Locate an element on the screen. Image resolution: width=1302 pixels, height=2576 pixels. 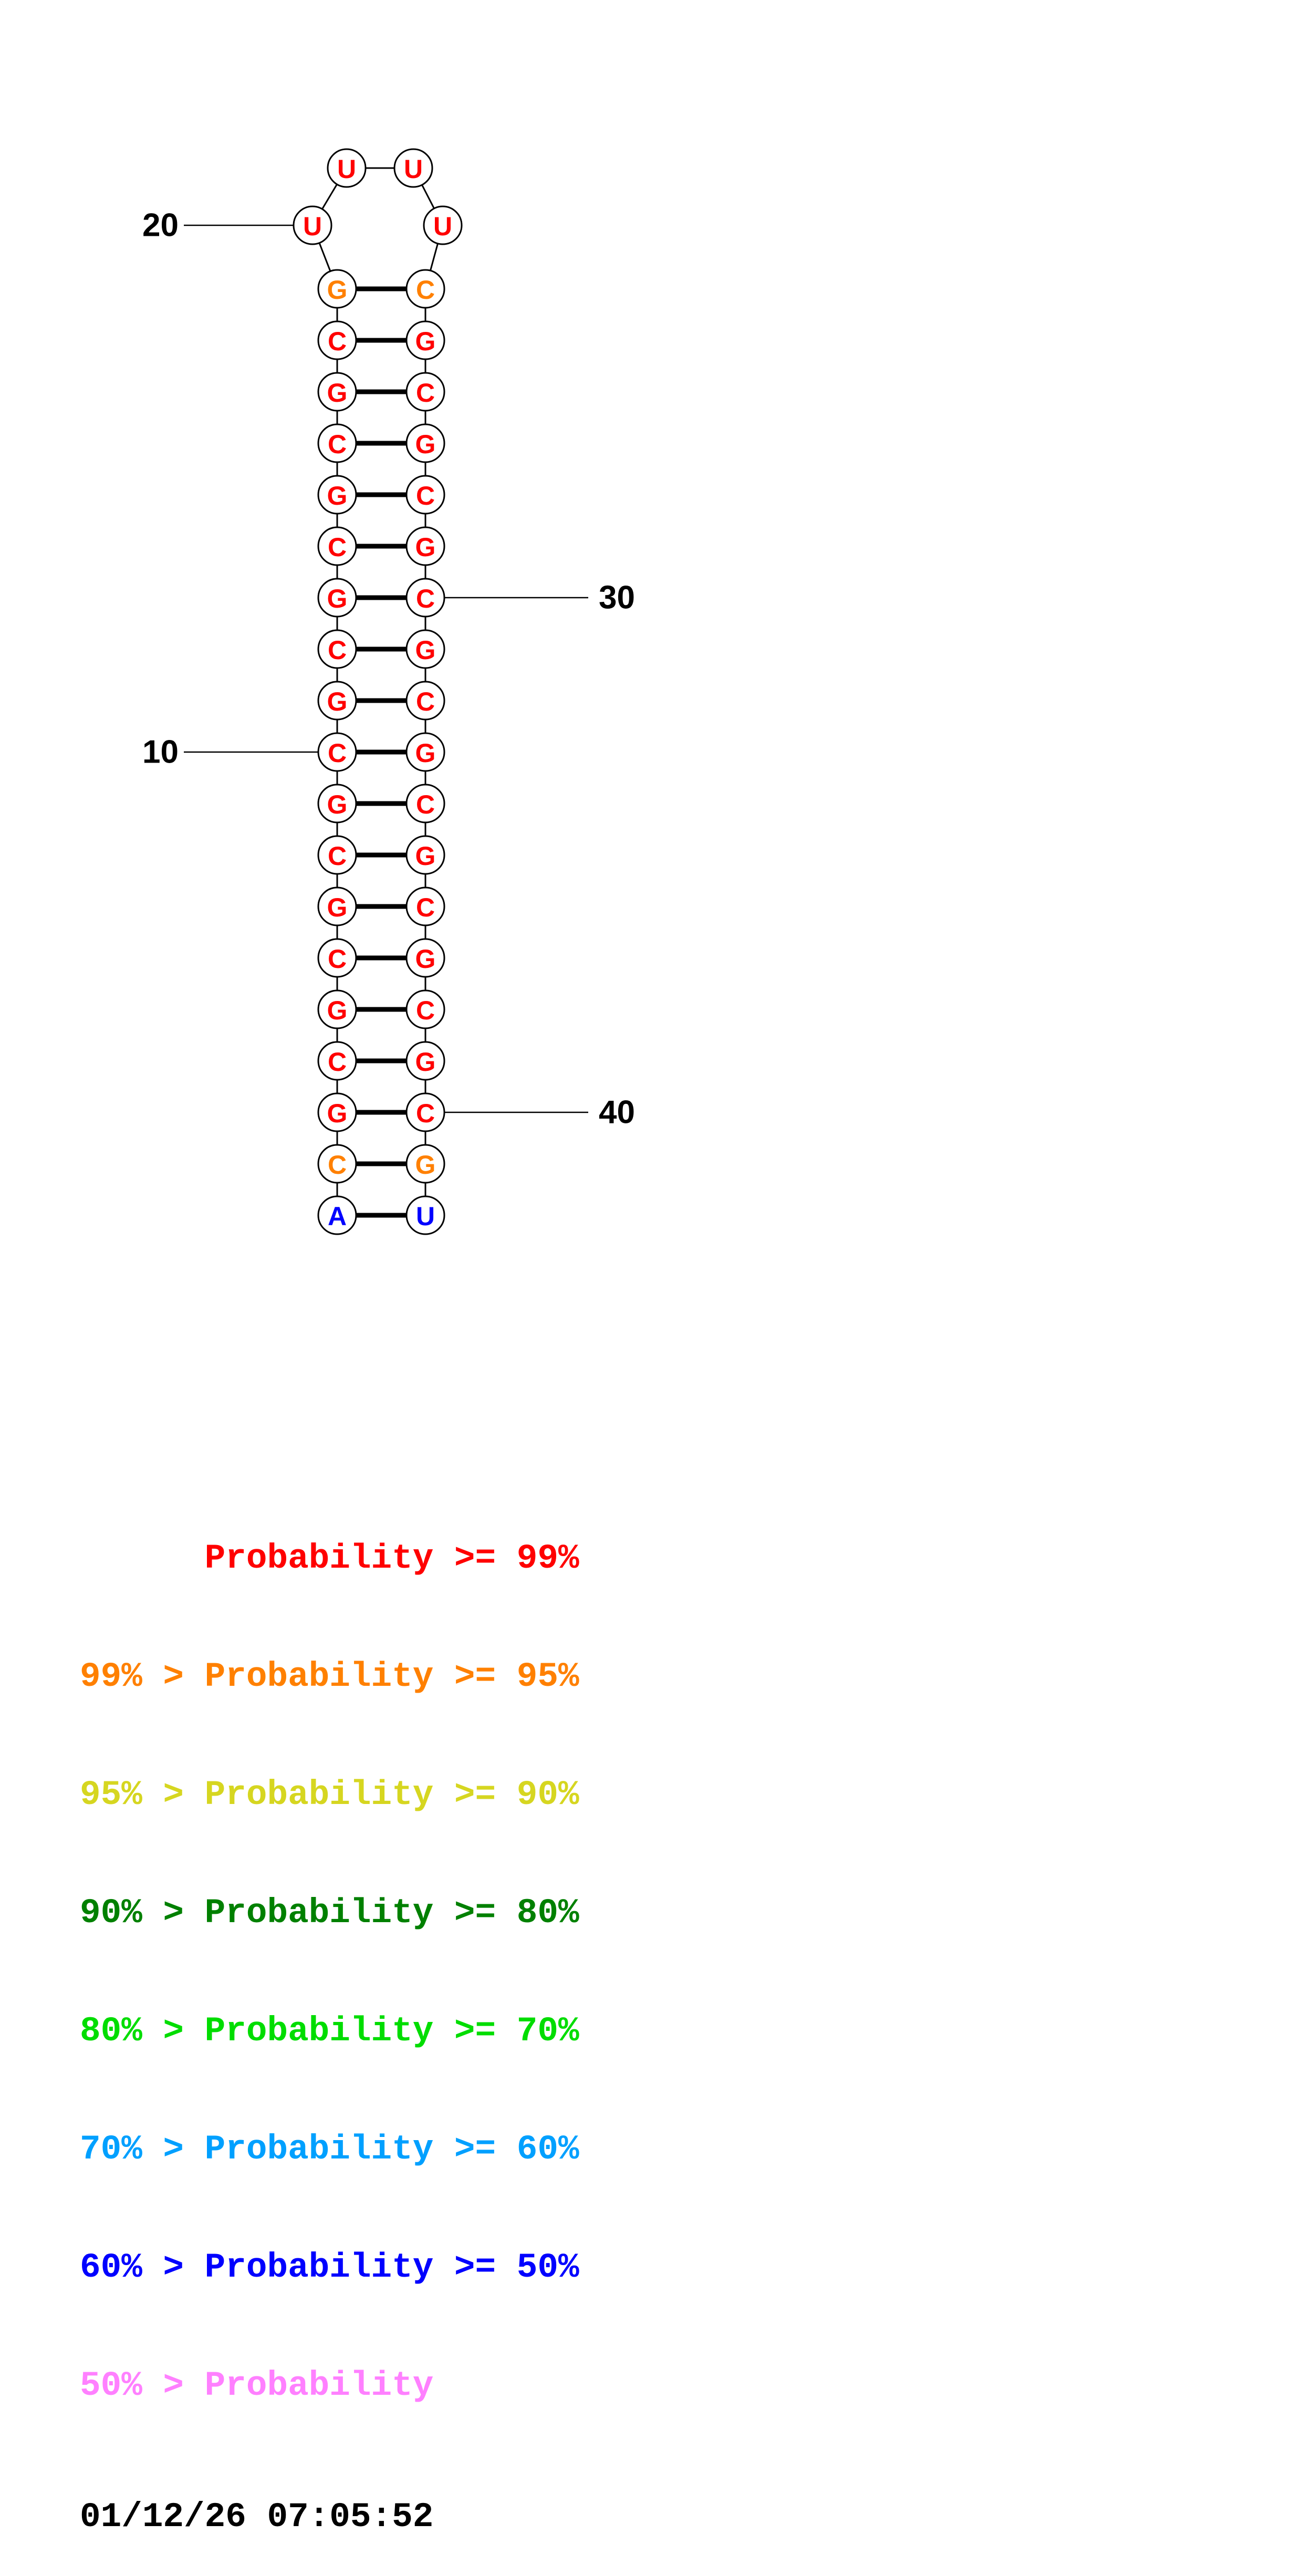
legend-line-below50: 50% > Probability is located at coordinates (257, 2385).